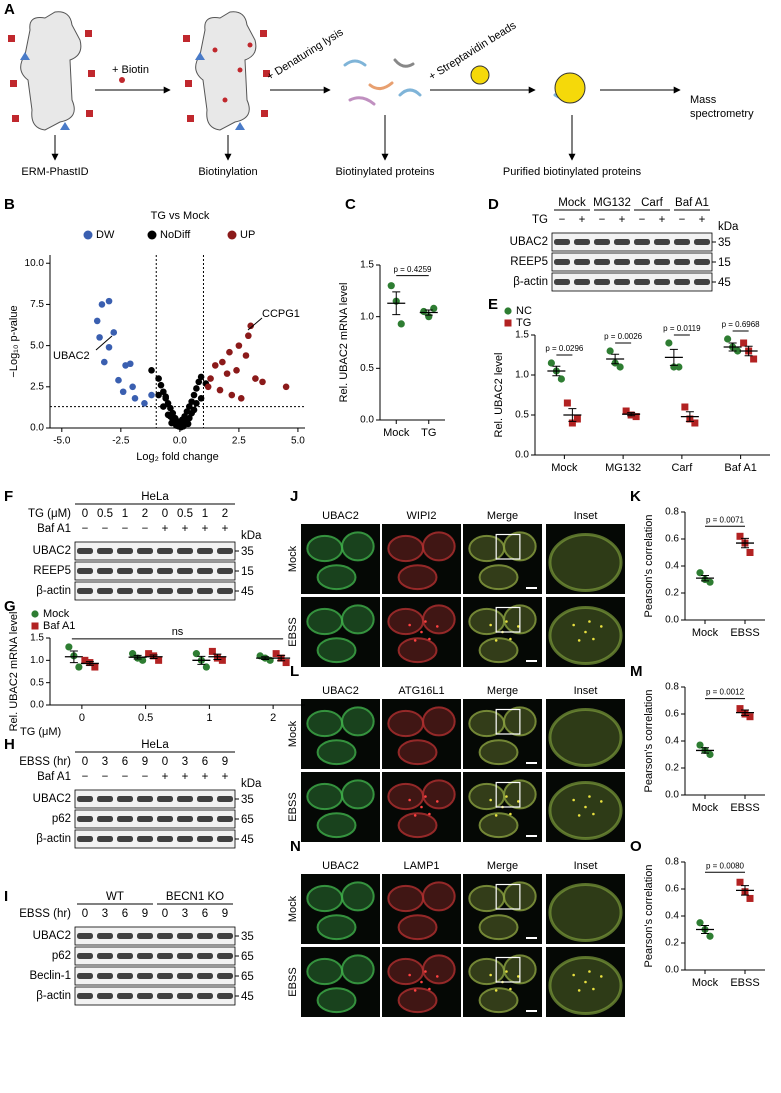 The width and height of the screenshot is (781, 1093). What do you see at coordinates (61, 819) in the screenshot?
I see `band-label: p62` at bounding box center [61, 819].